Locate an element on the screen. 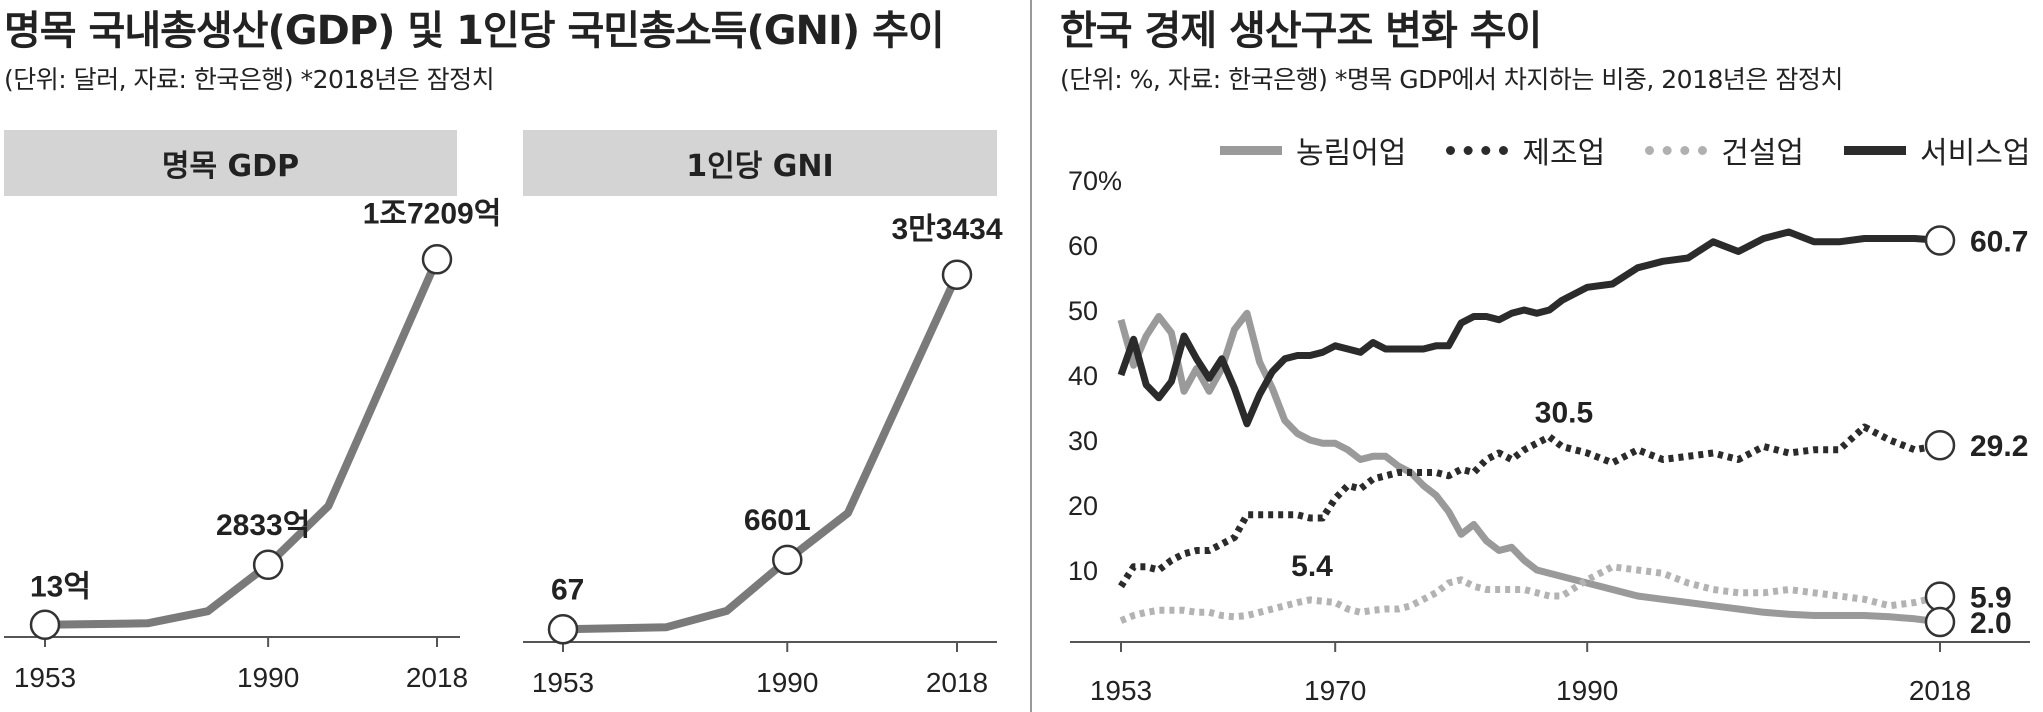 The width and height of the screenshot is (2043, 712). data-label-2018: 3만3434 is located at coordinates (946, 229).